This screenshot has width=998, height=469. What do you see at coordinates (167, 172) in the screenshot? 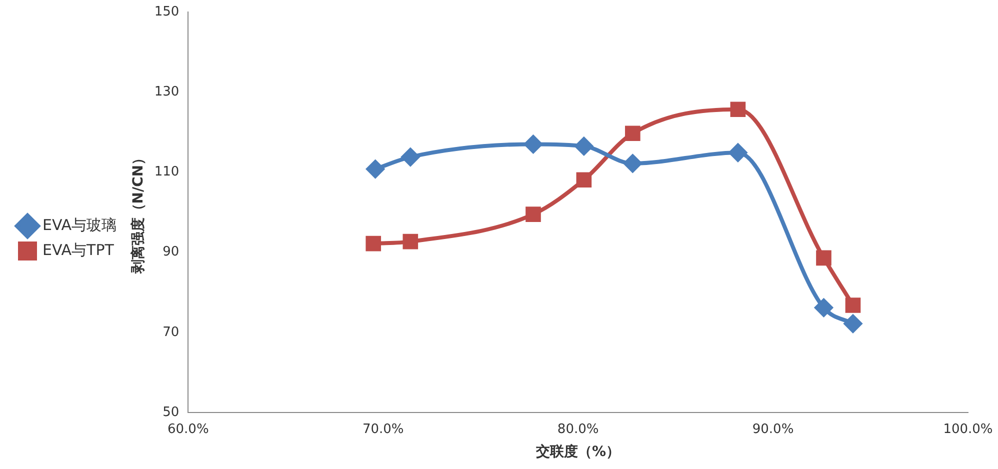
I see `y-tick-label: 110` at bounding box center [167, 172].